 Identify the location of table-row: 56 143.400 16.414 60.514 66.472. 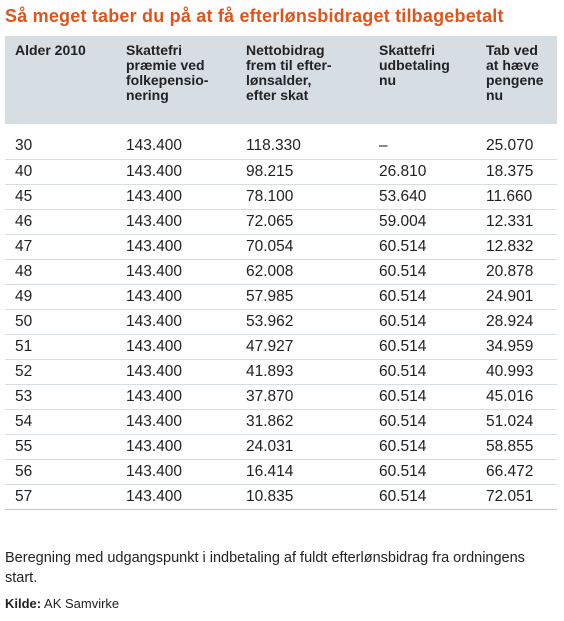
(281, 472).